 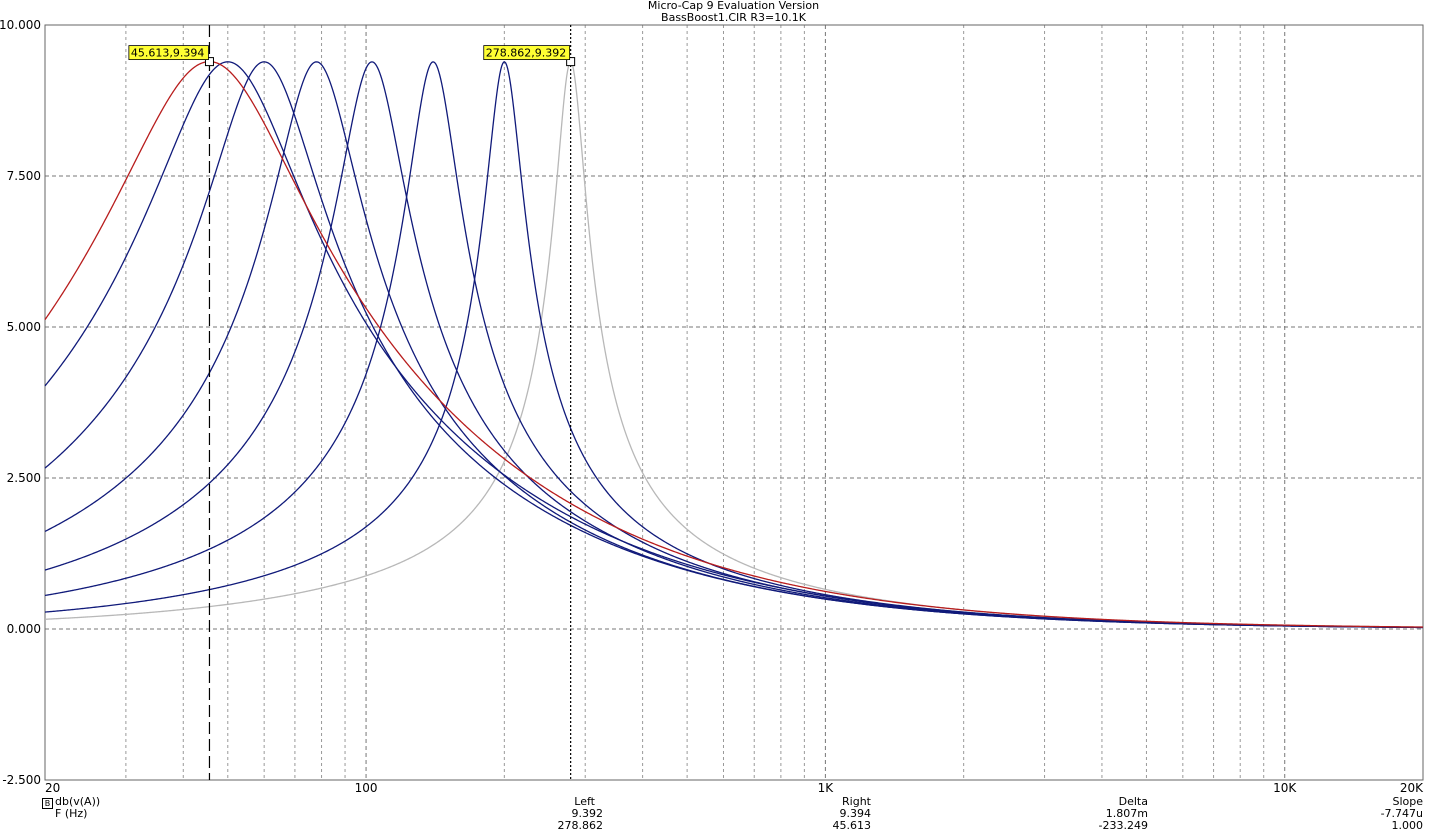 I want to click on delta-x-value: -233.249, so click(x=1123, y=825).